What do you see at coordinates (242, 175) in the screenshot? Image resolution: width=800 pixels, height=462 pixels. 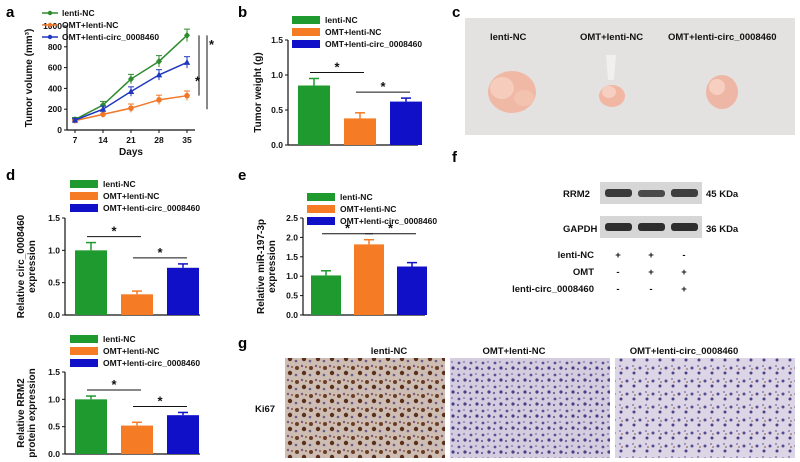 I see `panel-letter: e` at bounding box center [242, 175].